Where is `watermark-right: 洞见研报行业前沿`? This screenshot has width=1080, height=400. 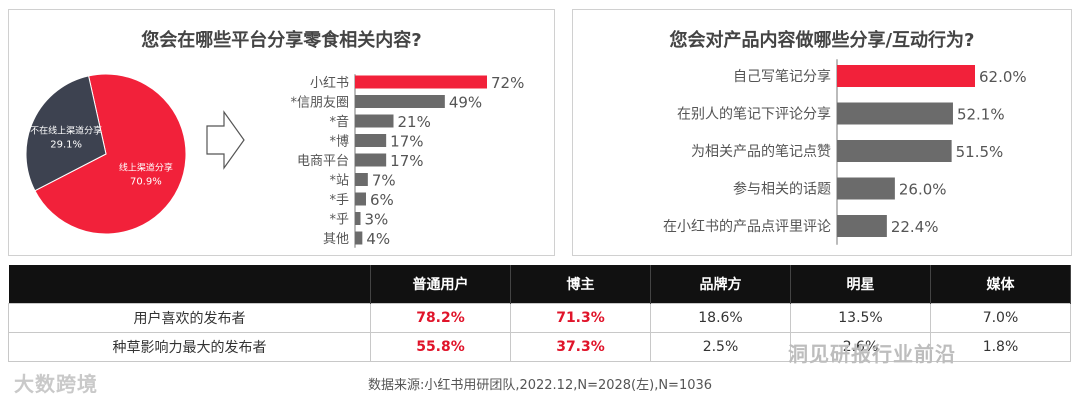
watermark-right: 洞见研报行业前沿 is located at coordinates (872, 354).